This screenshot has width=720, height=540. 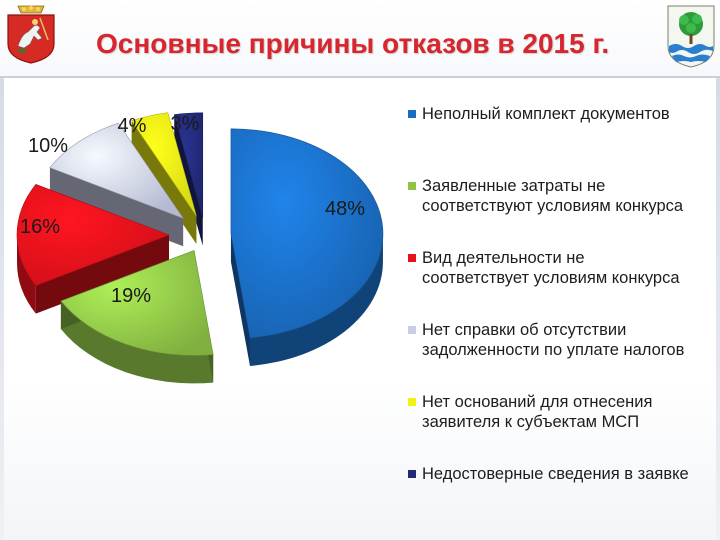 I want to click on legend-label-line: заявителя к субъектам МСП, so click(x=531, y=422).